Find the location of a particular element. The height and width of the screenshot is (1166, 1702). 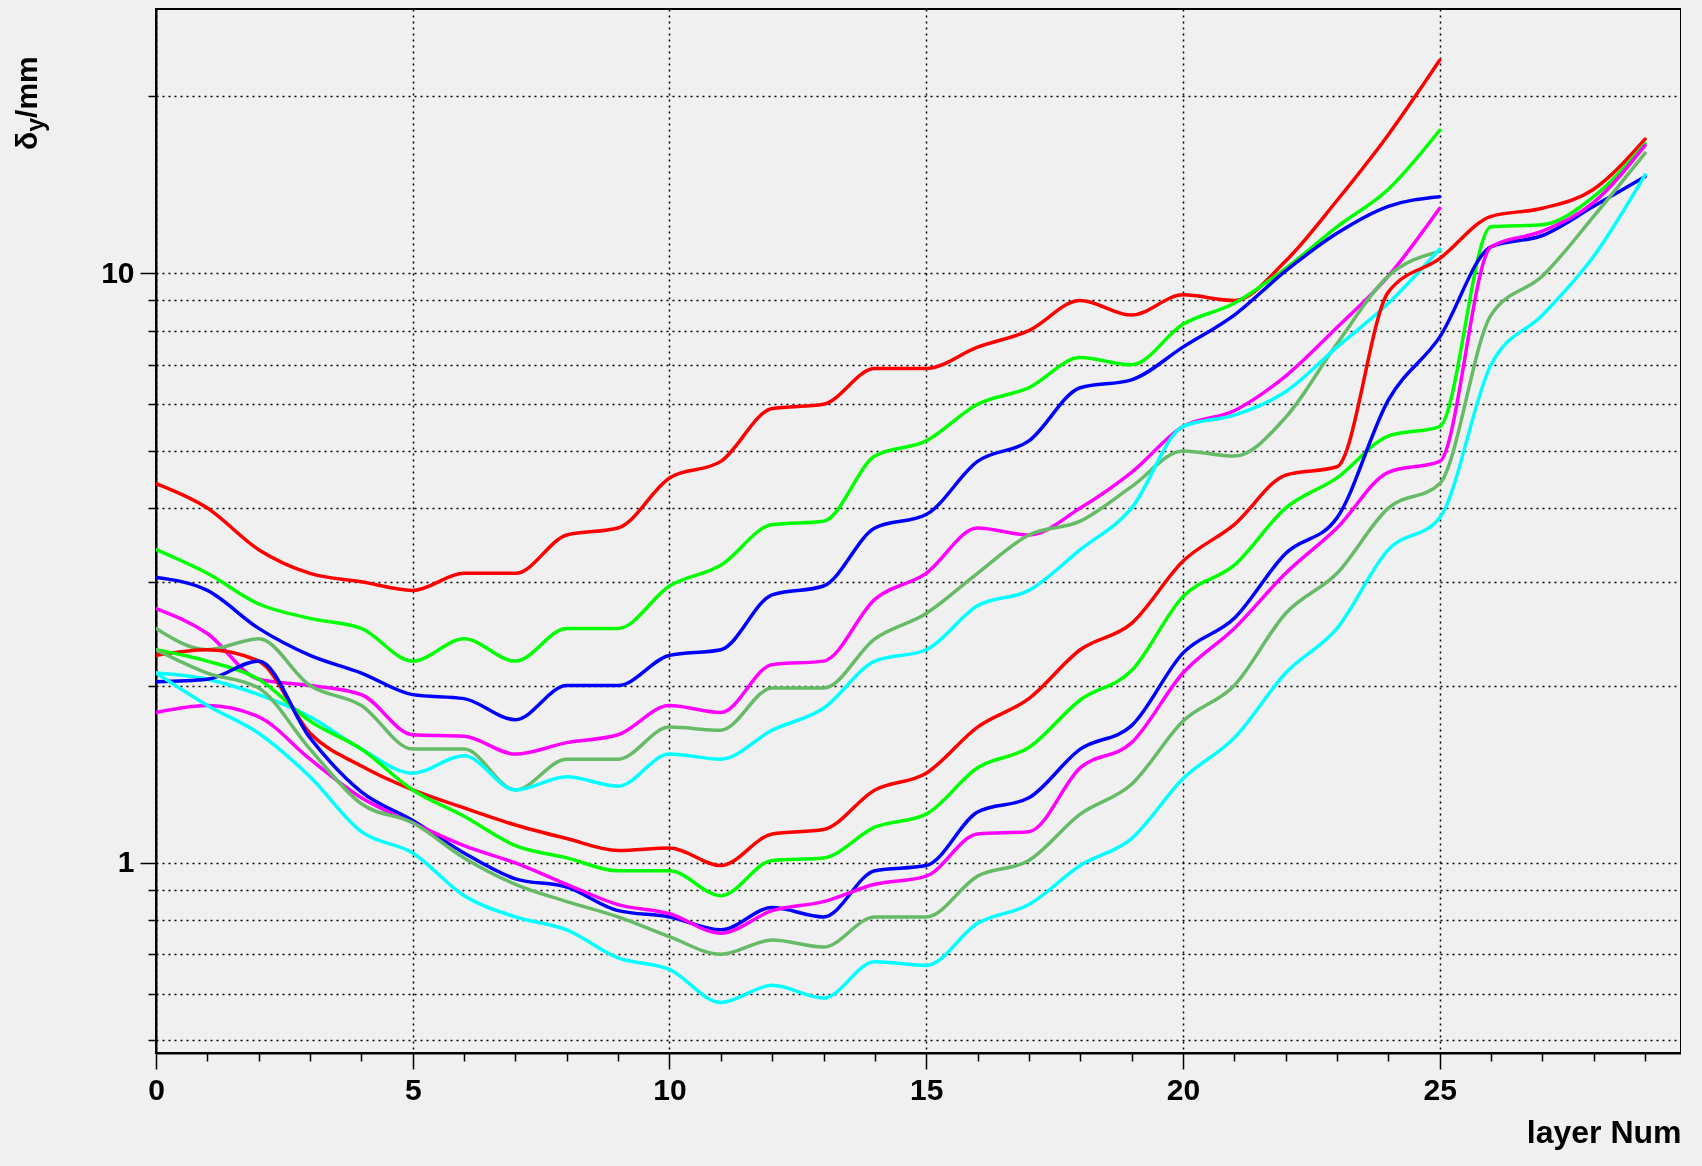

x-tick-label: 20 is located at coordinates (1183, 1089).